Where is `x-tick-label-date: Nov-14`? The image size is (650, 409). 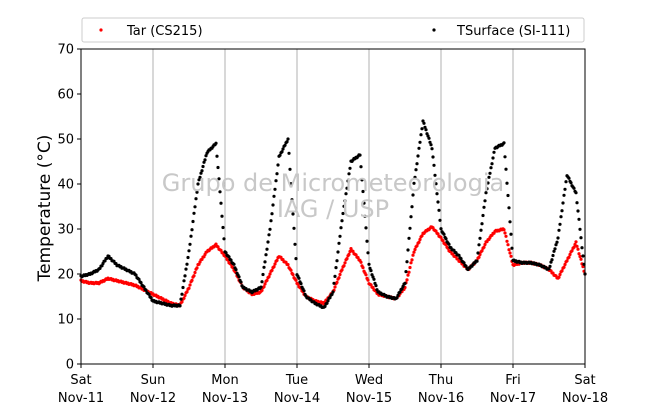
x-tick-label-date: Nov-14 is located at coordinates (297, 398).